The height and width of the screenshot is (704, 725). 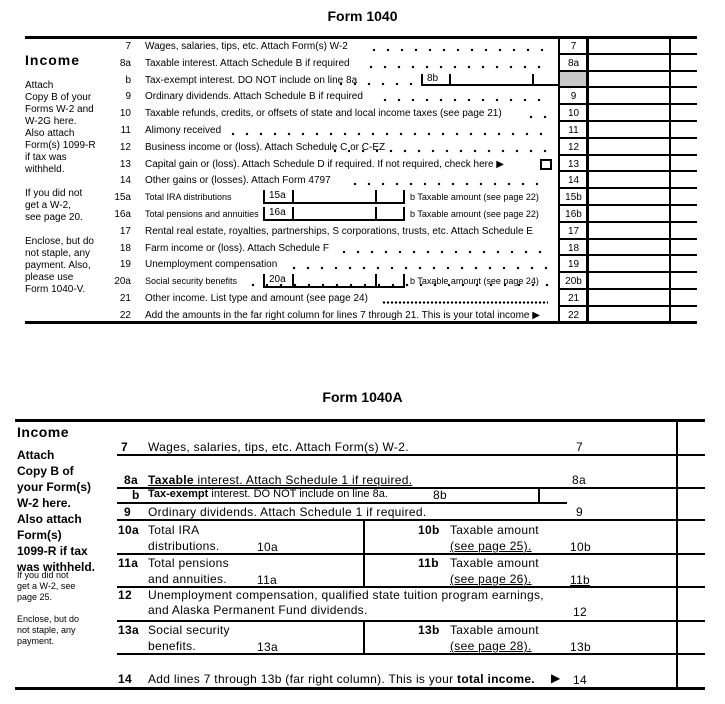 I want to click on sidebar-line: Attach, so click(x=36, y=455).